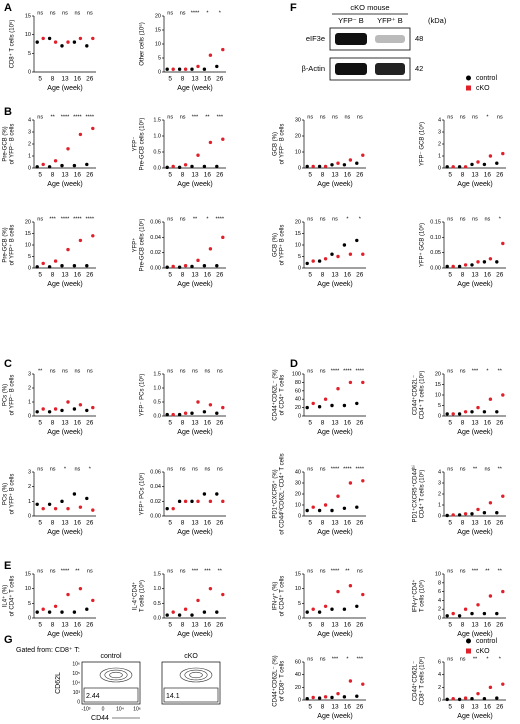 This screenshot has height=724, width=520. What do you see at coordinates (314, 68) in the screenshot?
I see `blot-band-label: β-Actin` at bounding box center [314, 68].